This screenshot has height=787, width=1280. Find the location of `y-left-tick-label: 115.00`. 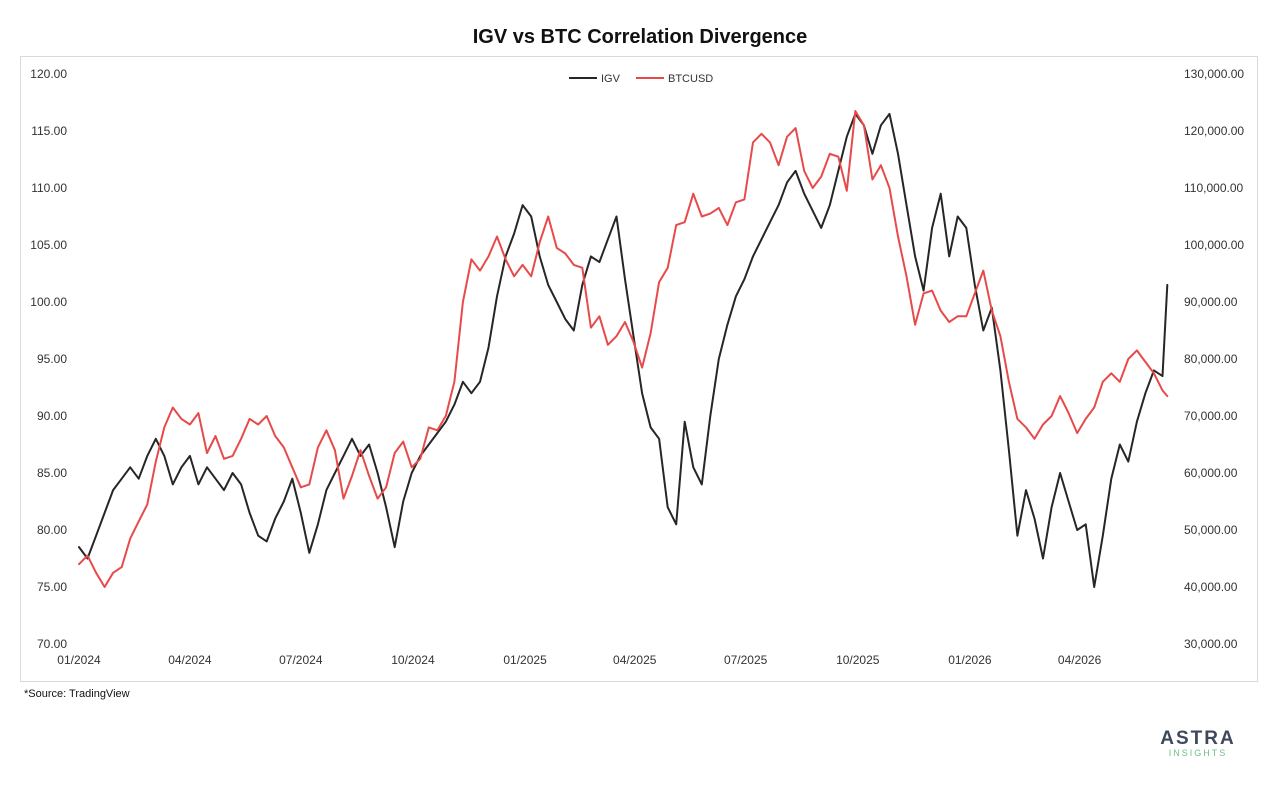

y-left-tick-label: 115.00 is located at coordinates (49, 131).